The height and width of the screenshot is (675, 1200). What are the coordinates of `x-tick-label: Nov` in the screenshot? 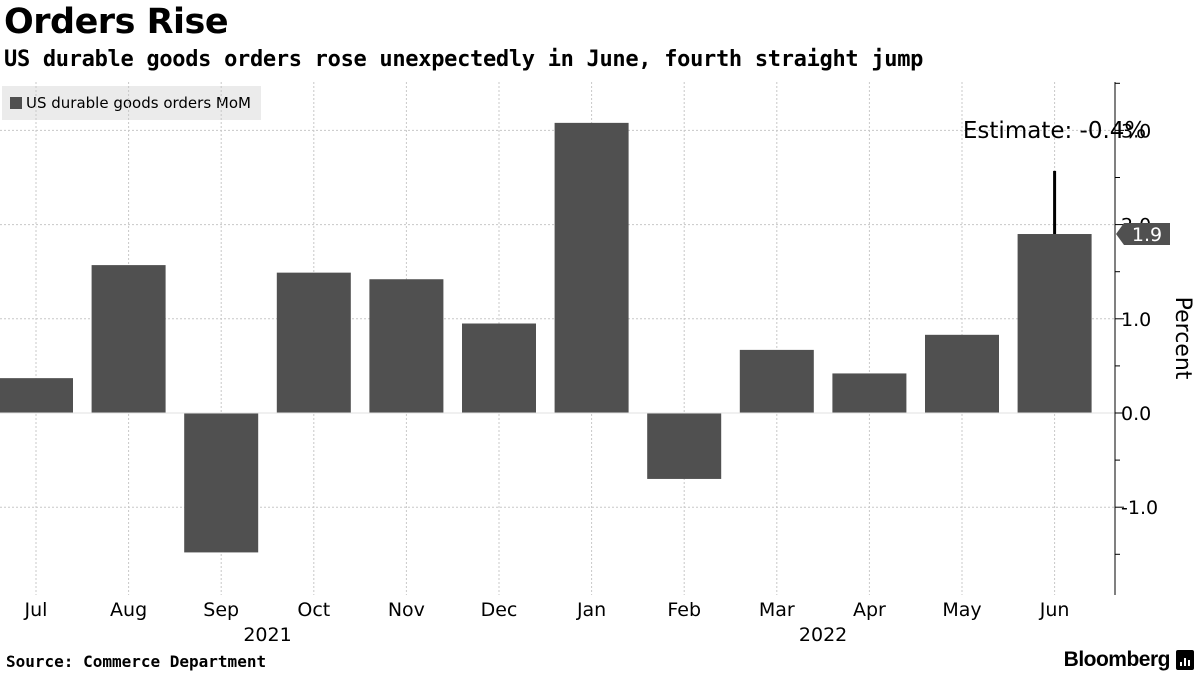 It's located at (406, 610).